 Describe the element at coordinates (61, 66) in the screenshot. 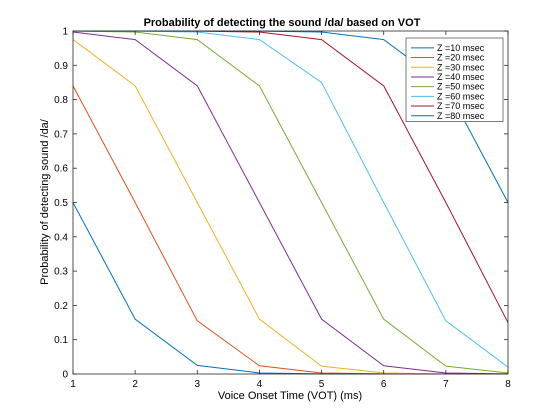

I see `y-tick-label: 0.9` at that location.